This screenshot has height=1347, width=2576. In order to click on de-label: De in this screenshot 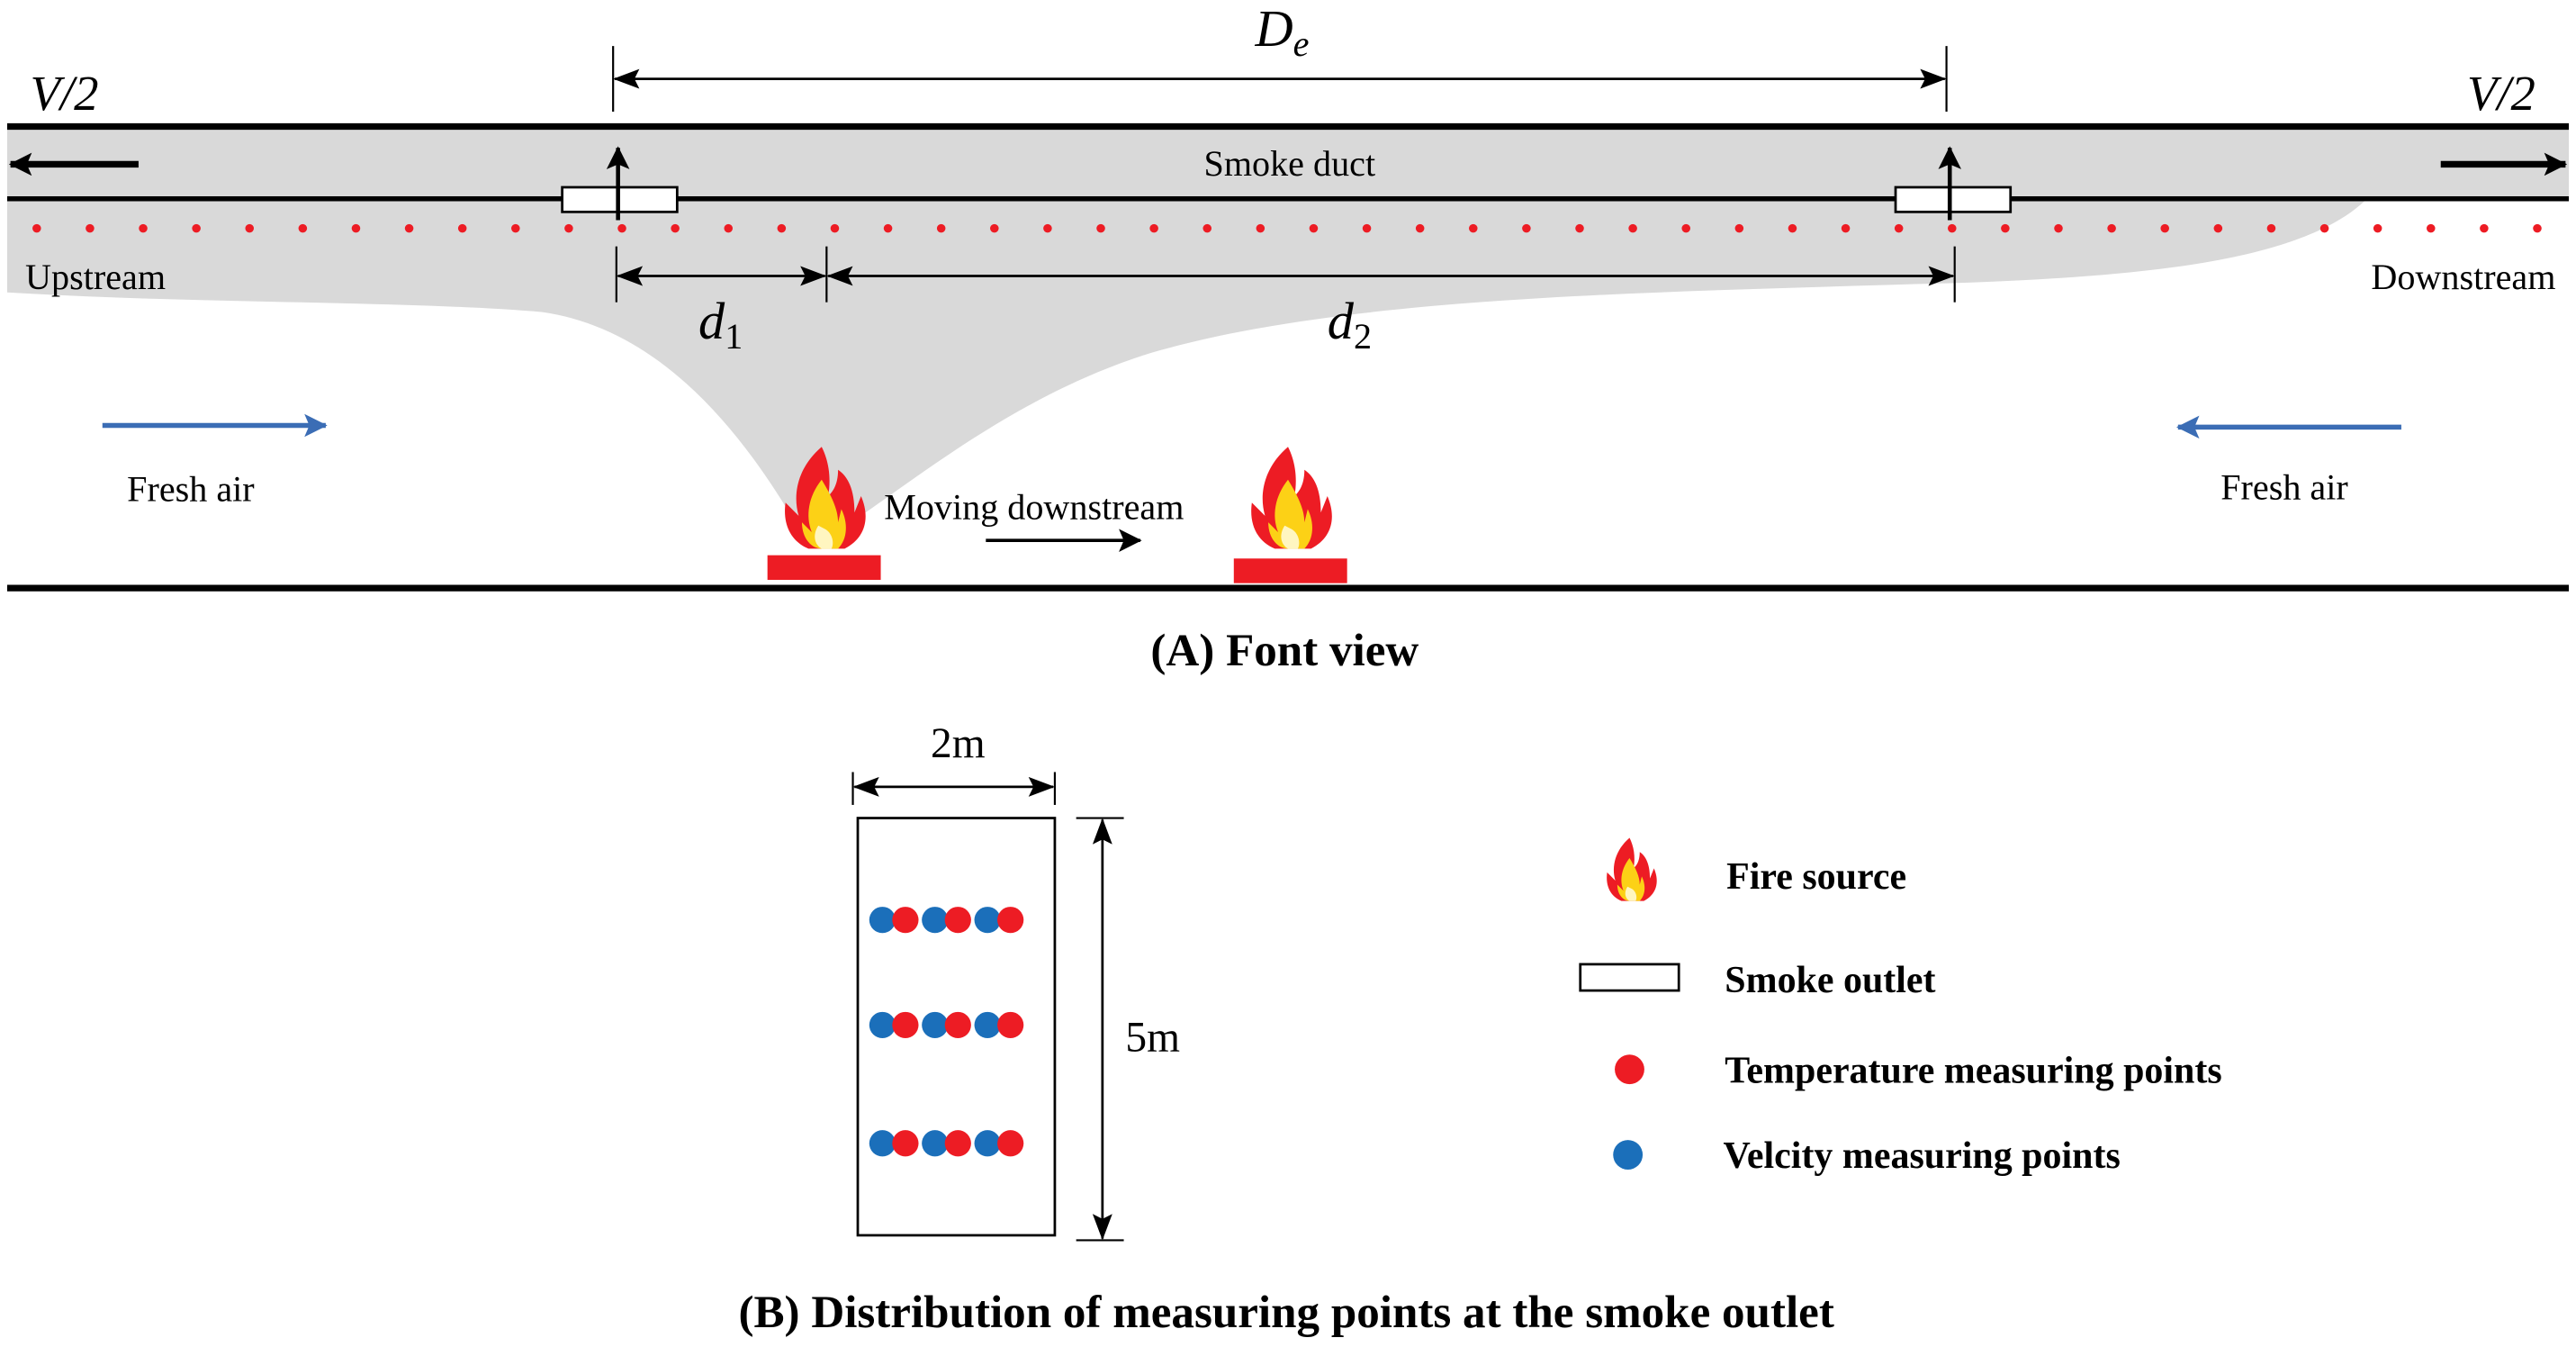, I will do `click(1282, 32)`.